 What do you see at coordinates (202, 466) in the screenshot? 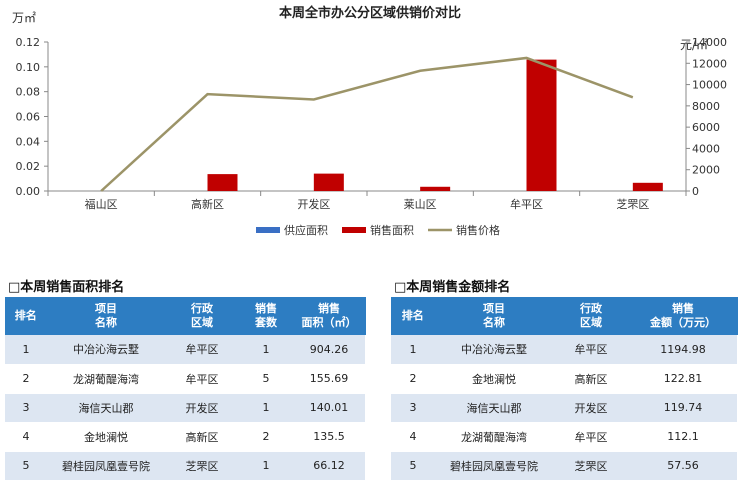
I see `table-cell: 芝罘区` at bounding box center [202, 466].